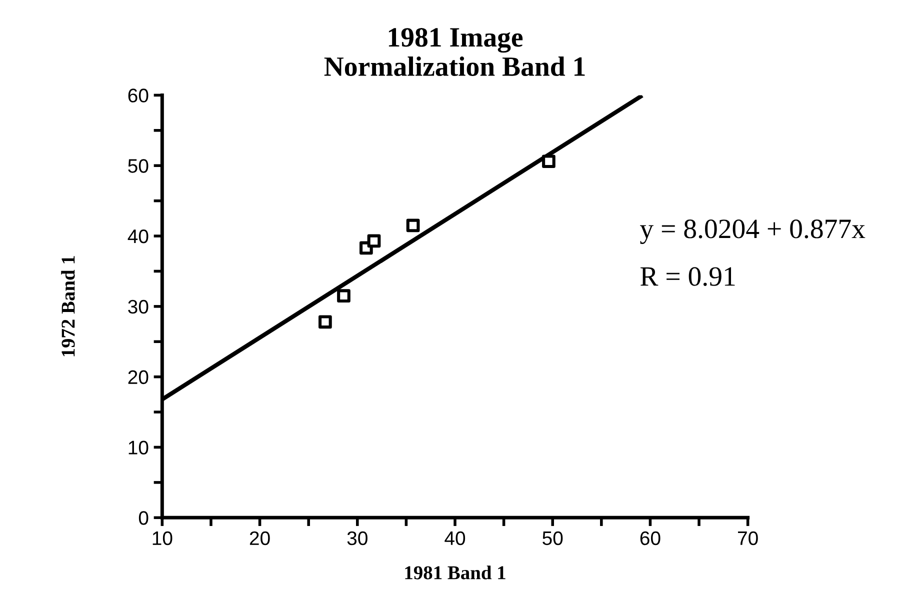  What do you see at coordinates (143, 518) in the screenshot?
I see `y-tick-label: 0` at bounding box center [143, 518].